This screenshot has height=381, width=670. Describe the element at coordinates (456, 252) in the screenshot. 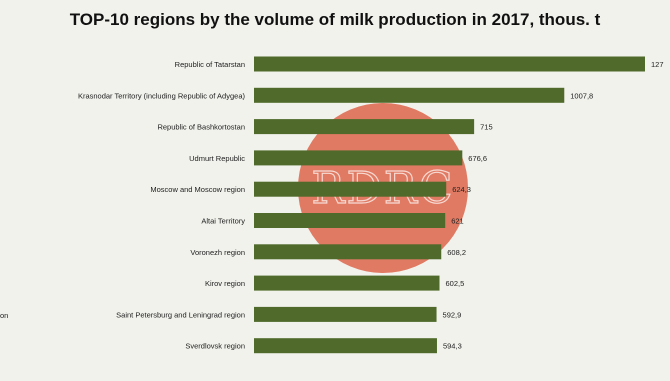

I see `value-label: 608,2` at that location.